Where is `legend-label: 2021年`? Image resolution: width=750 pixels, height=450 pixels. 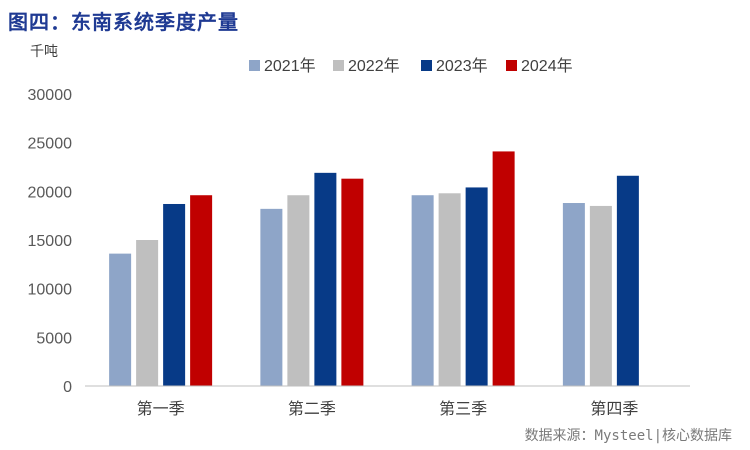
legend-label: 2021年 is located at coordinates (290, 66).